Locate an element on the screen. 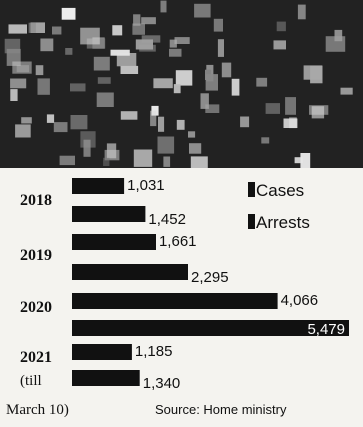 Image resolution: width=363 pixels, height=427 pixels. bar-cases-2019 is located at coordinates (114, 242).